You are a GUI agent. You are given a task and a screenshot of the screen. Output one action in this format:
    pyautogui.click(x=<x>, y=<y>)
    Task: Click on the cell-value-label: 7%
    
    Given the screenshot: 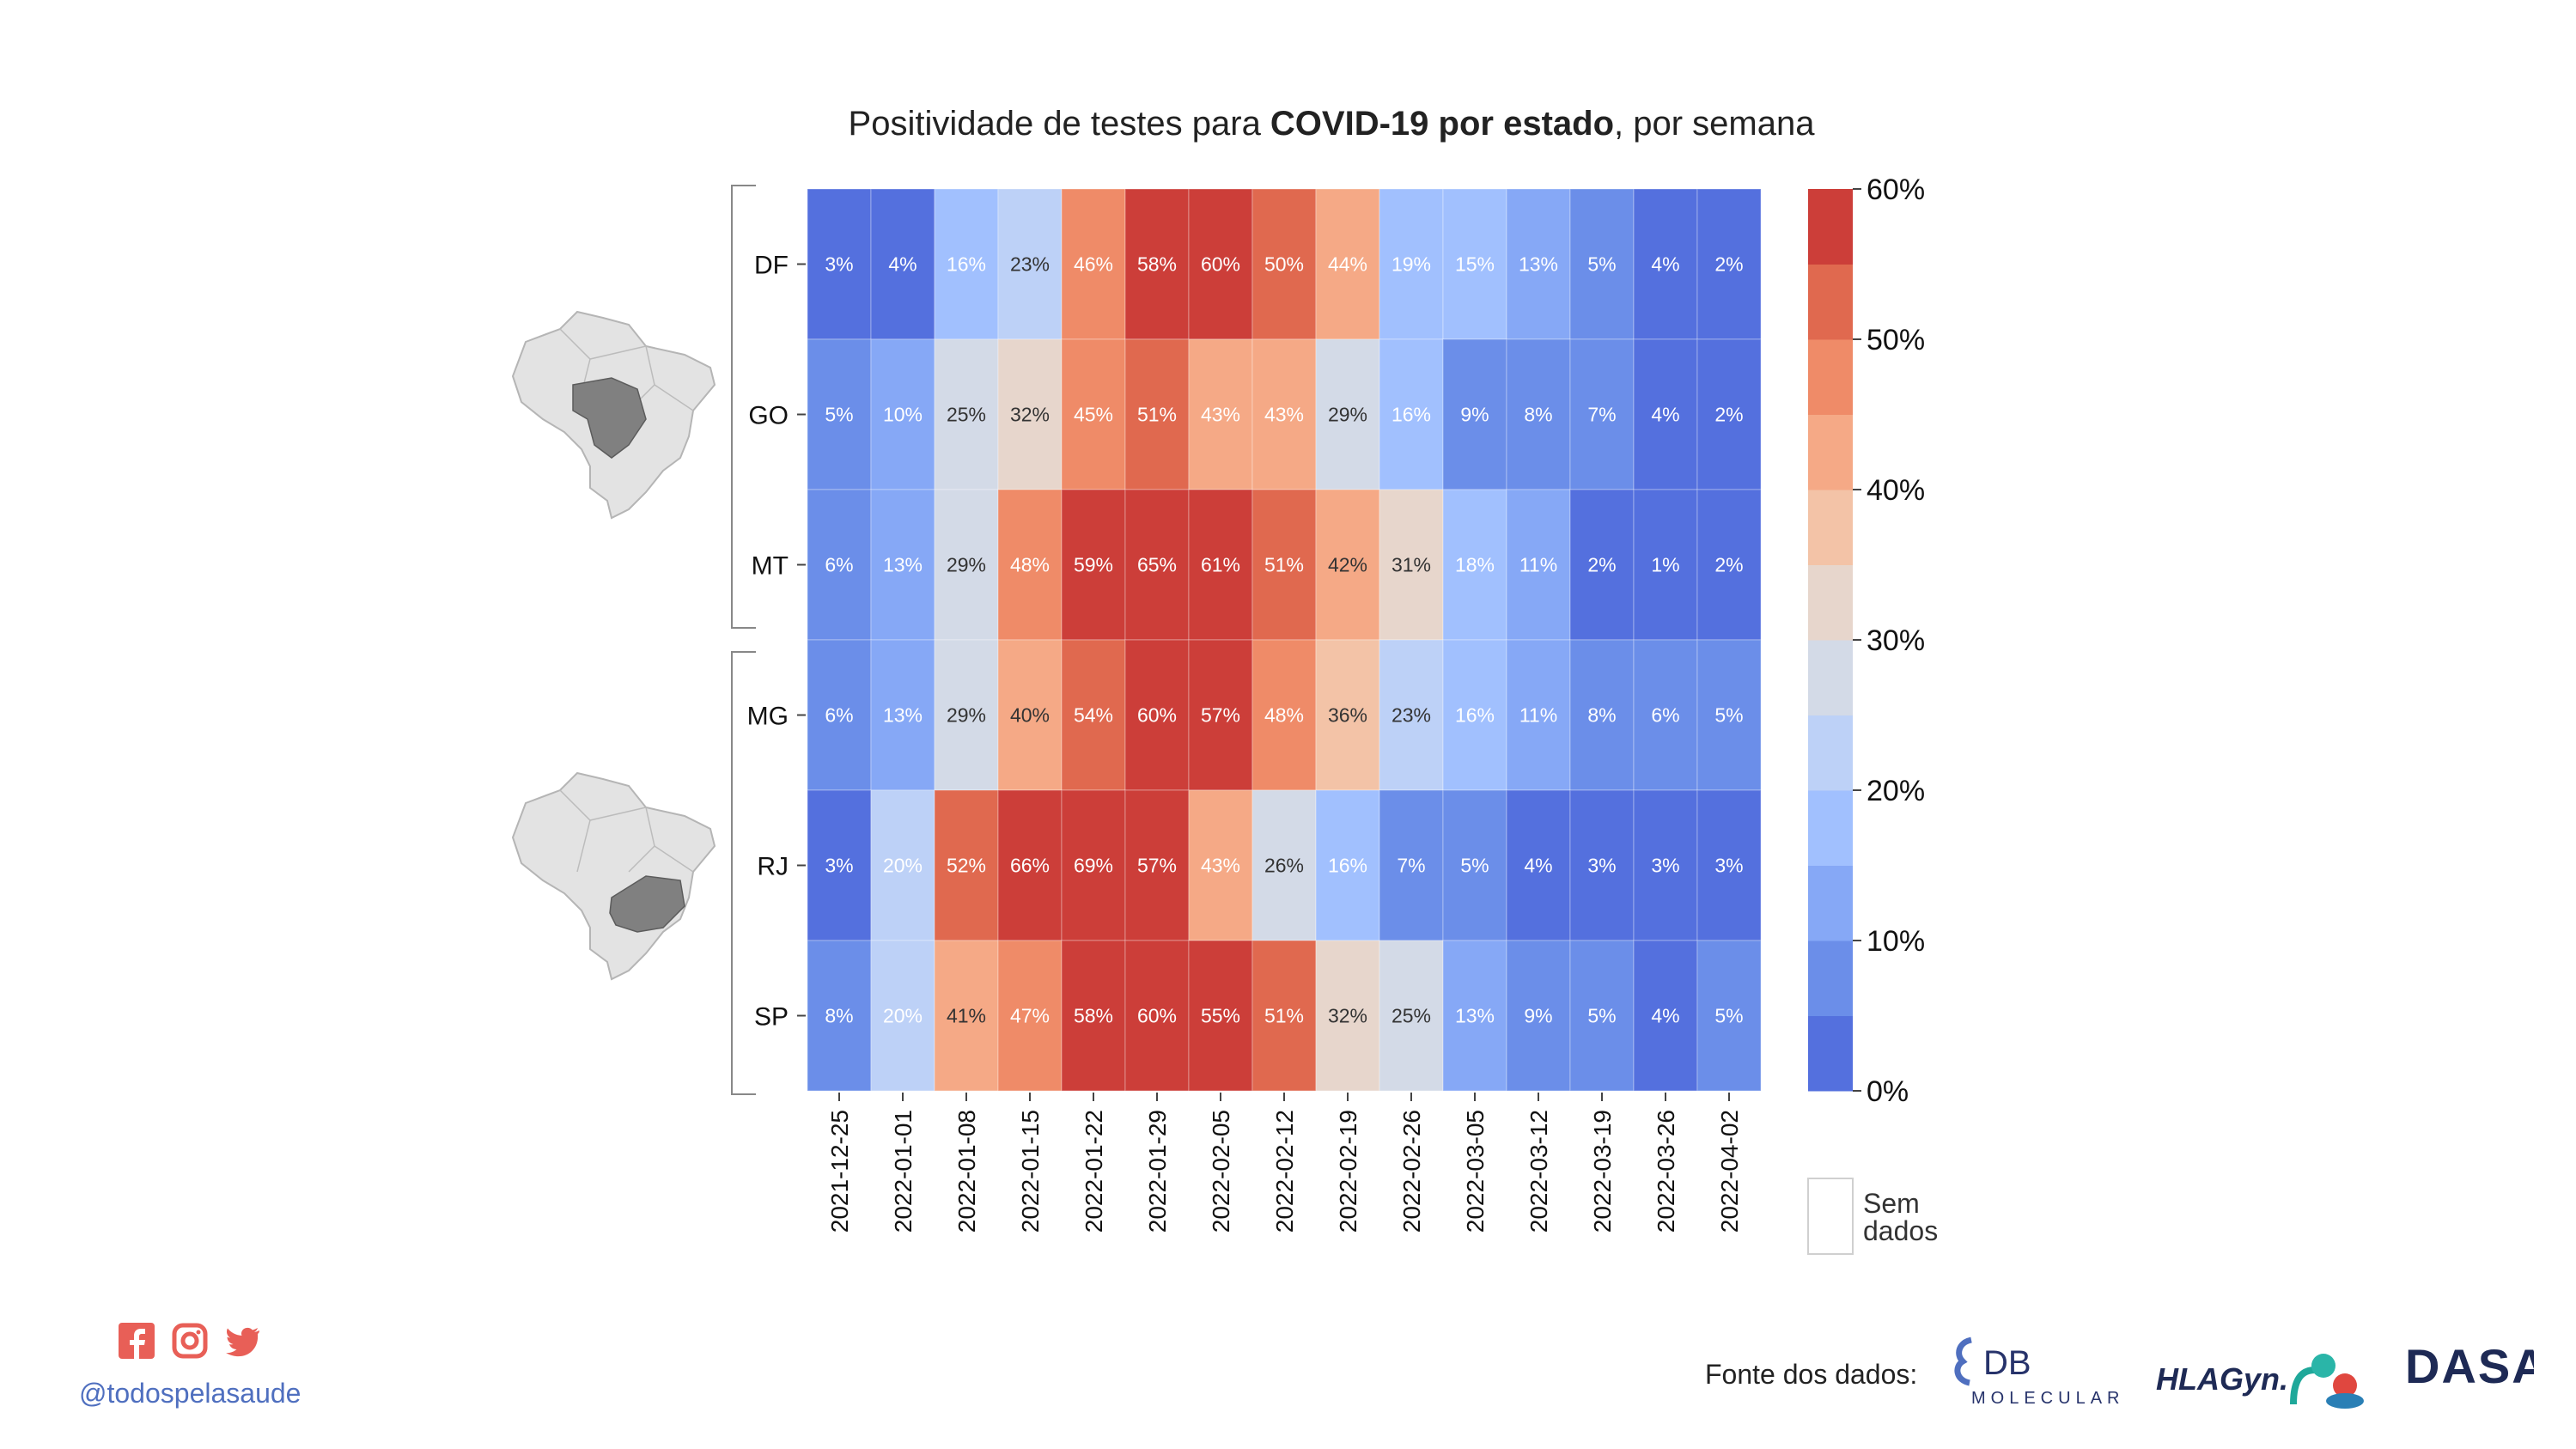 What is the action you would take?
    pyautogui.click(x=1411, y=866)
    